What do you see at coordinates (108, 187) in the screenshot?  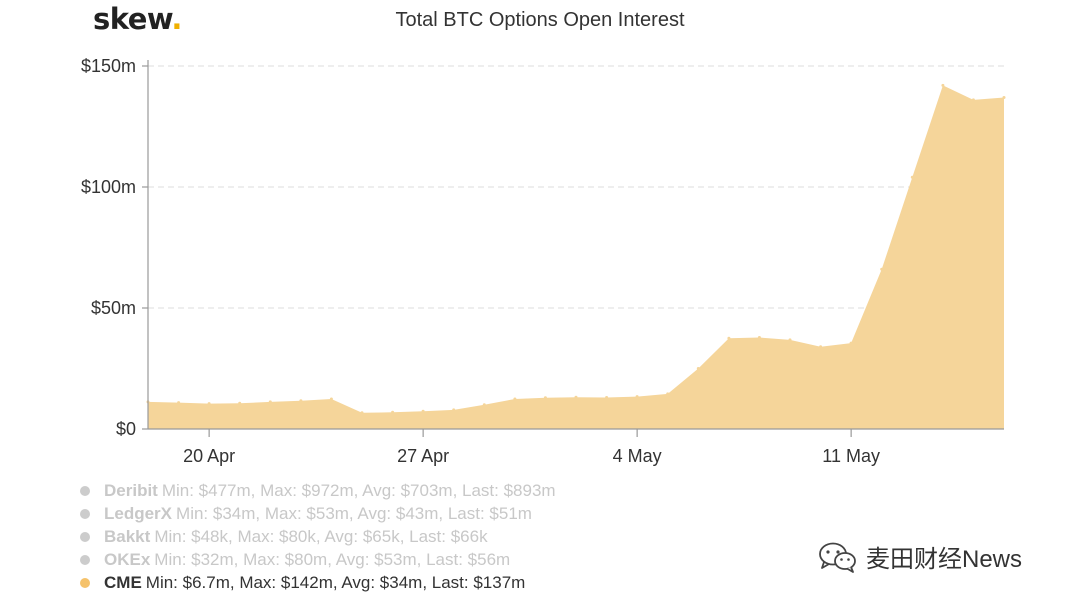 I see `y-tick-label: $100m` at bounding box center [108, 187].